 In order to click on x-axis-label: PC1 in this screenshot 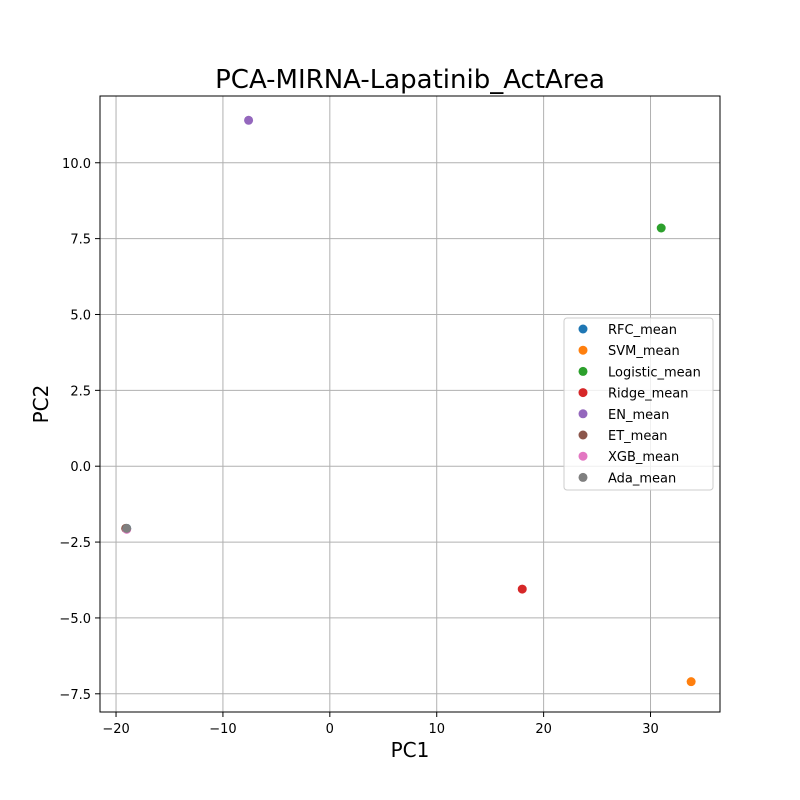, I will do `click(410, 750)`.